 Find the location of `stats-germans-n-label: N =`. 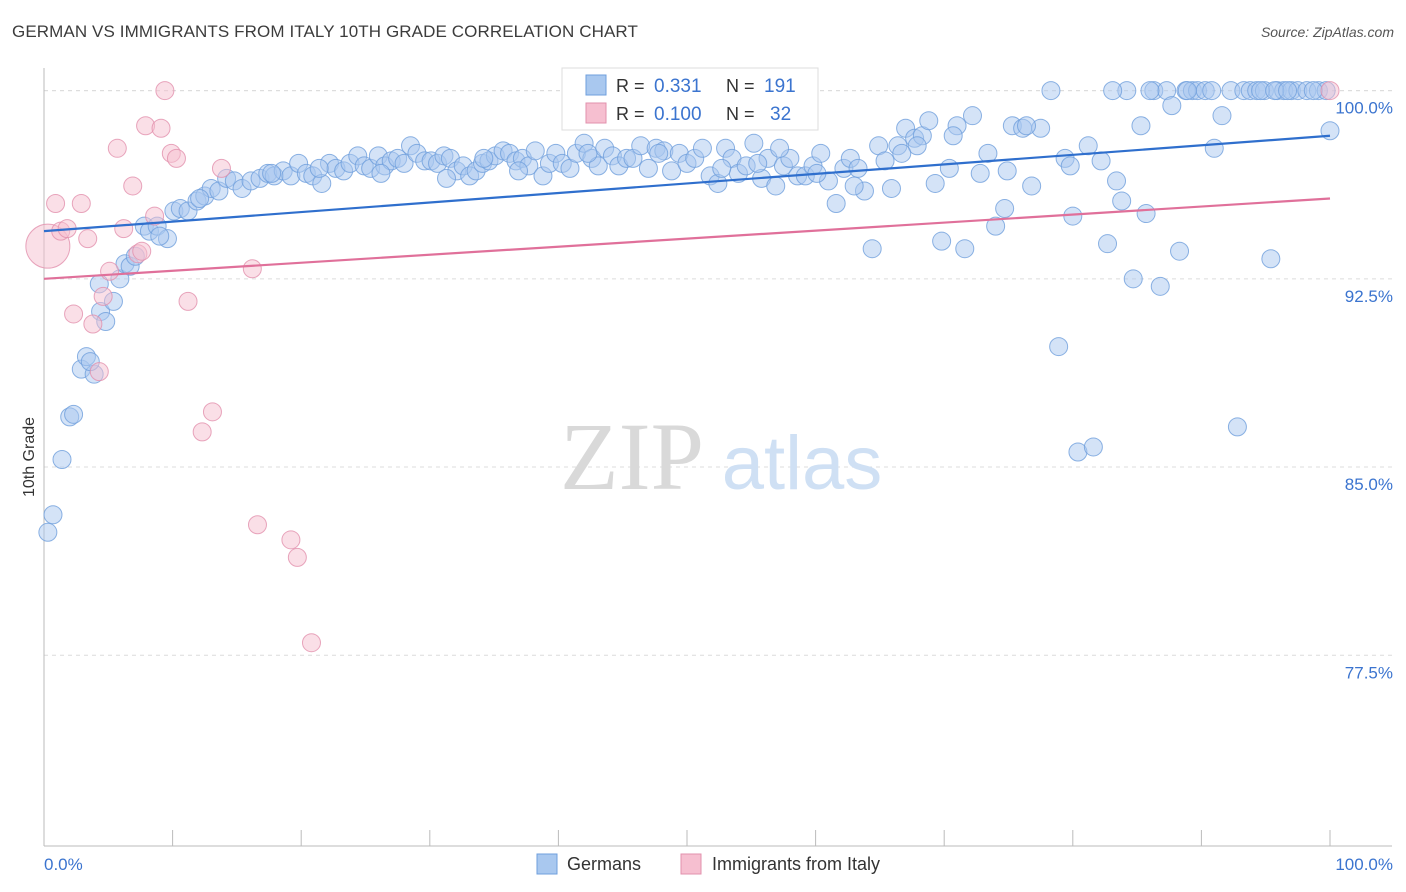

stats-germans-n-label: N = is located at coordinates (740, 86).